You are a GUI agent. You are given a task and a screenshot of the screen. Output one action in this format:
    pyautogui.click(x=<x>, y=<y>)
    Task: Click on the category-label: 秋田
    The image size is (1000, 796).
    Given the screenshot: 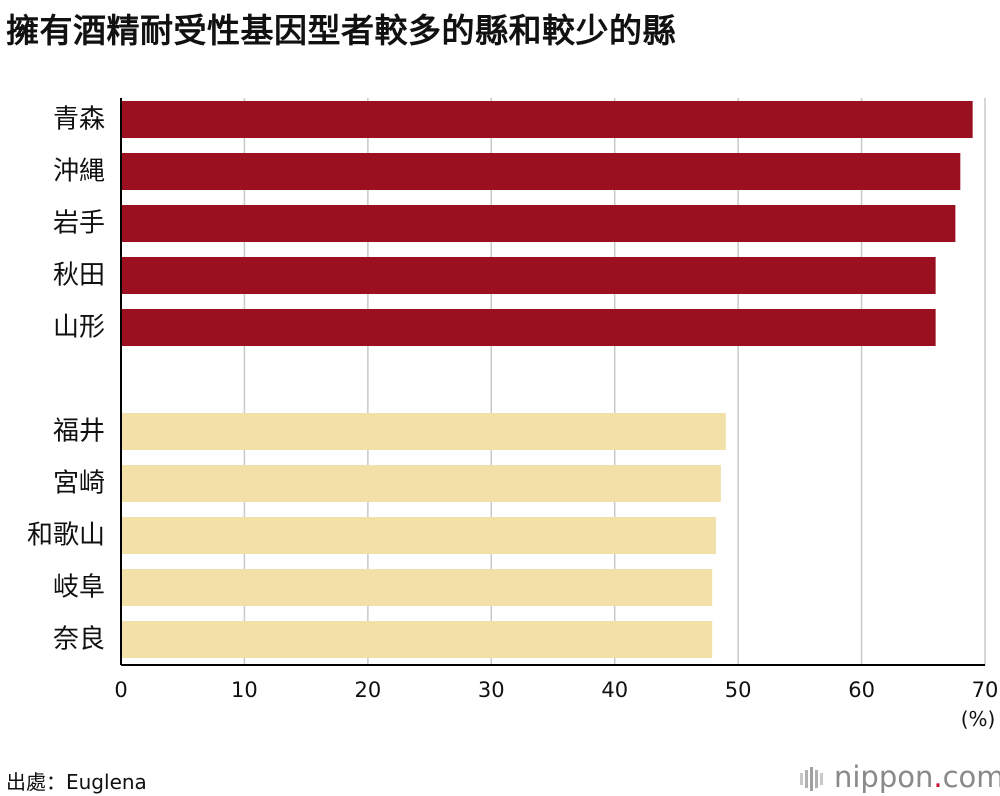 What is the action you would take?
    pyautogui.click(x=79, y=276)
    